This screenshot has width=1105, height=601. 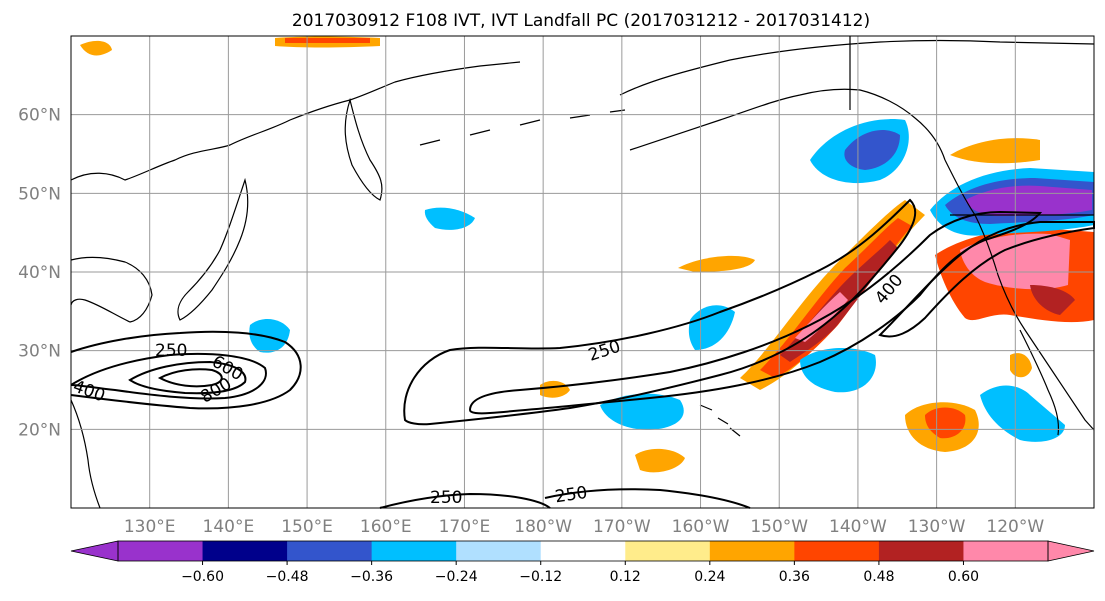 What do you see at coordinates (111, 289) in the screenshot?
I see `coastline-korea-china` at bounding box center [111, 289].